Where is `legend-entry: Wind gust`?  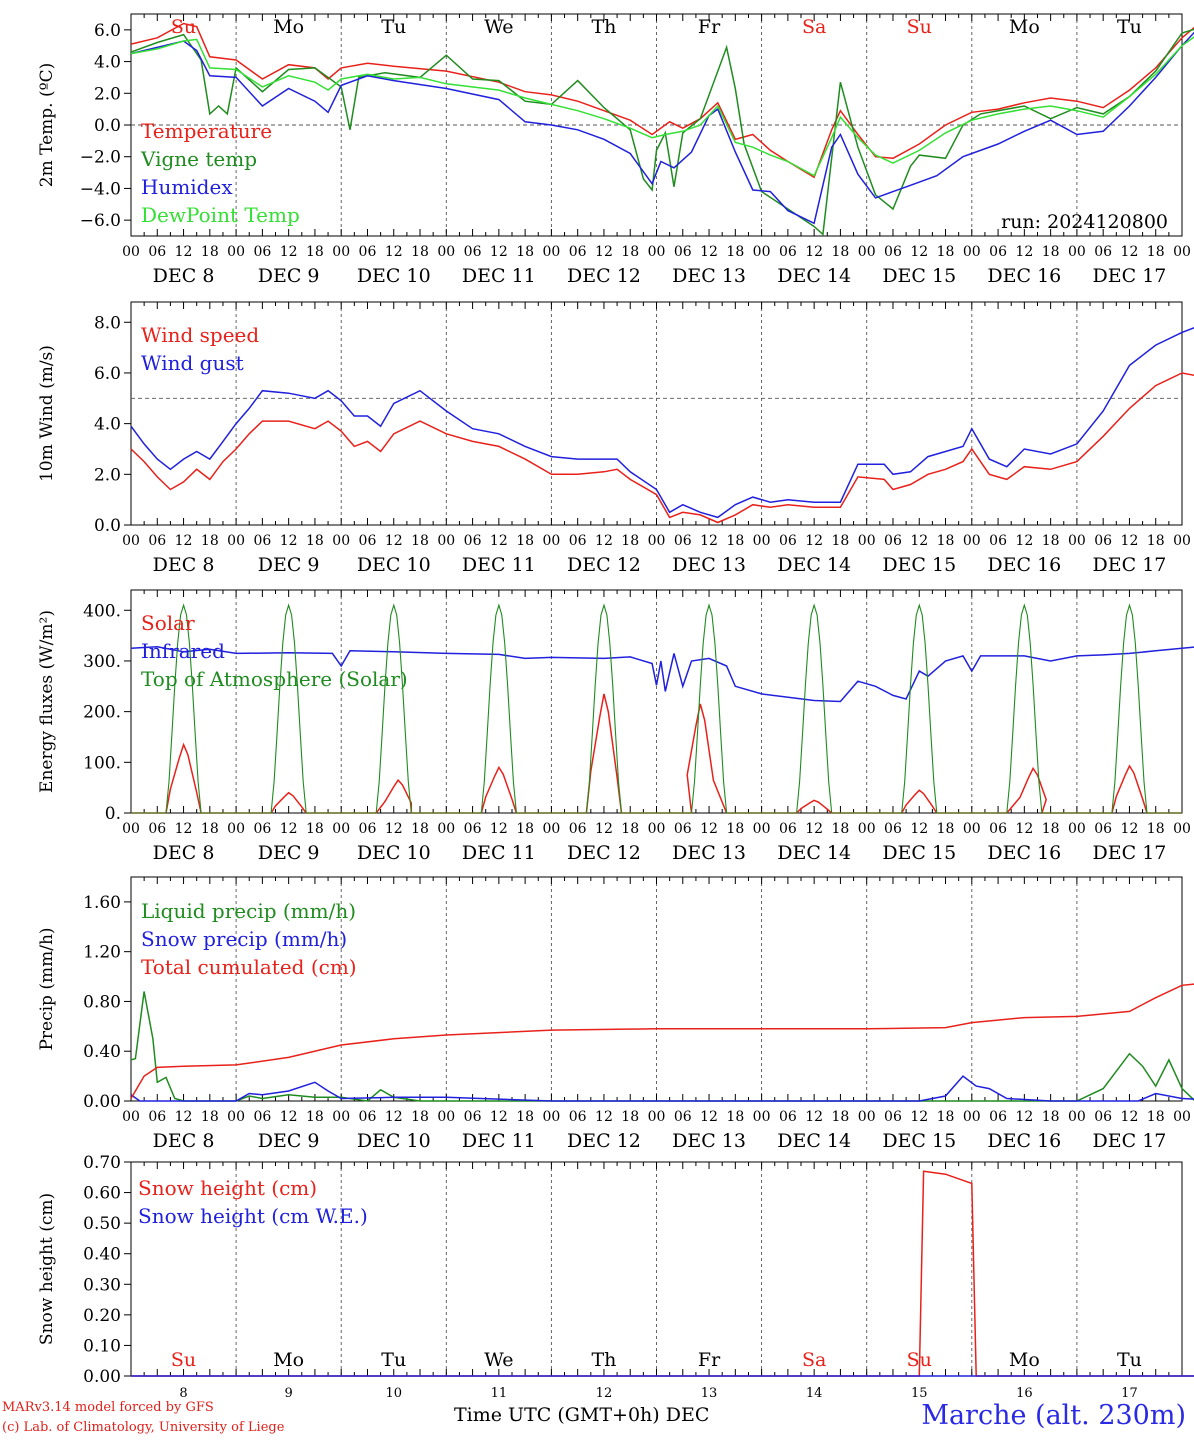
legend-entry: Wind gust is located at coordinates (192, 363).